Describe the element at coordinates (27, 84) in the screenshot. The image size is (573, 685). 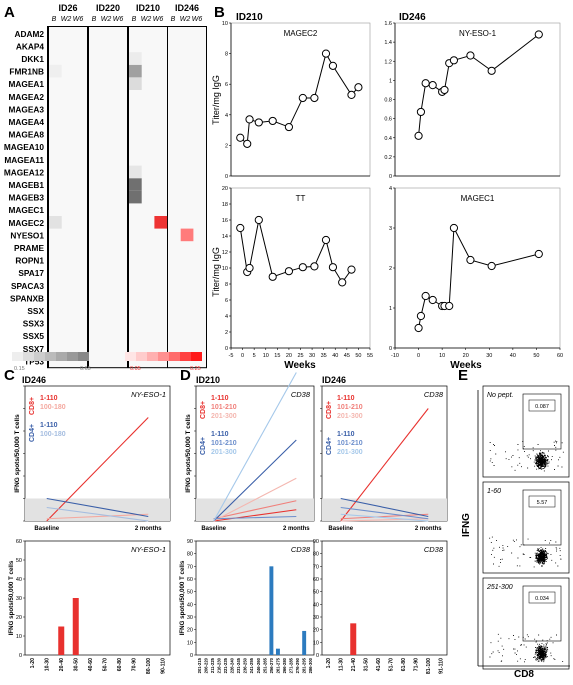
I see `gene-label: MAGEA1` at that location.